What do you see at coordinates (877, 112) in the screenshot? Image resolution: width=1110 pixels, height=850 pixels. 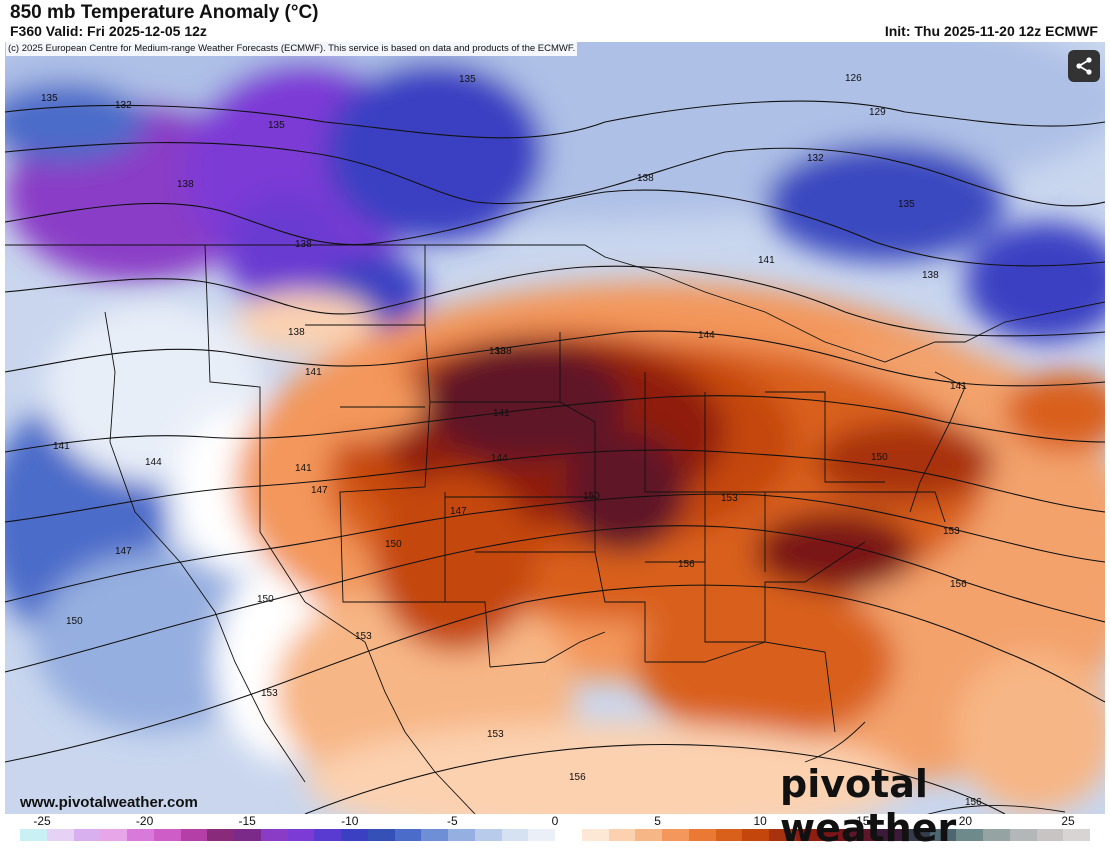 I see `contour-label: 129` at bounding box center [877, 112].